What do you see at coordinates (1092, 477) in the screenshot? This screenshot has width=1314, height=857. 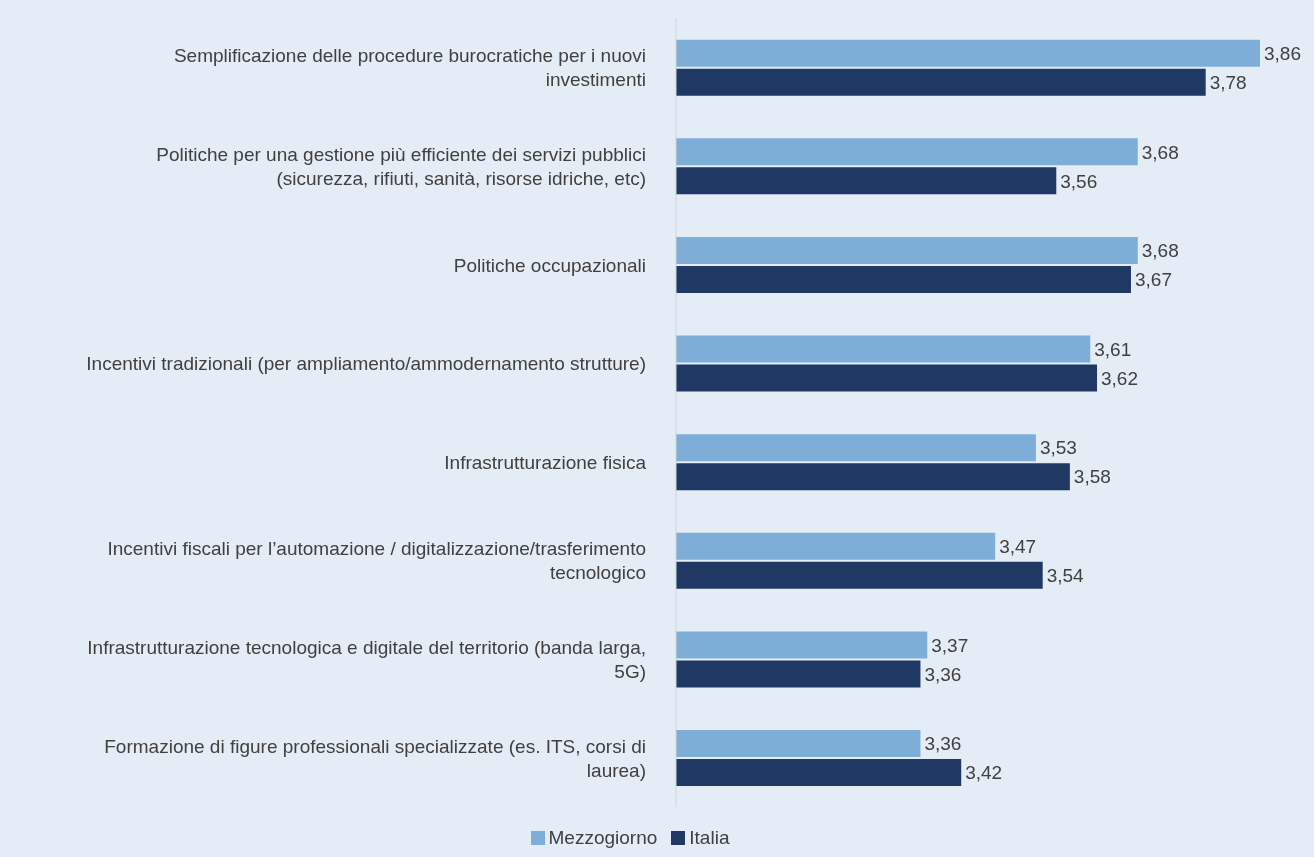 I see `data-label: 3,58` at bounding box center [1092, 477].